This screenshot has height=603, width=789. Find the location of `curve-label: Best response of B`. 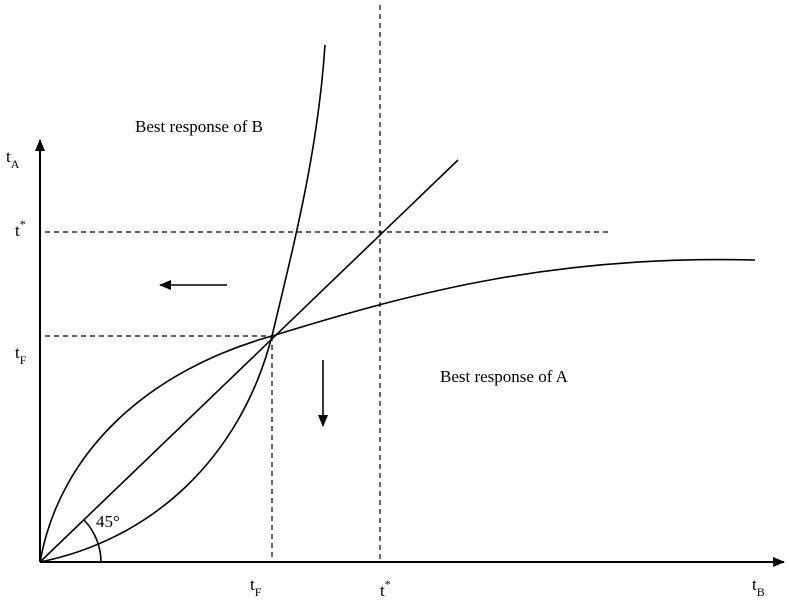

curve-label: Best response of B is located at coordinates (199, 126).